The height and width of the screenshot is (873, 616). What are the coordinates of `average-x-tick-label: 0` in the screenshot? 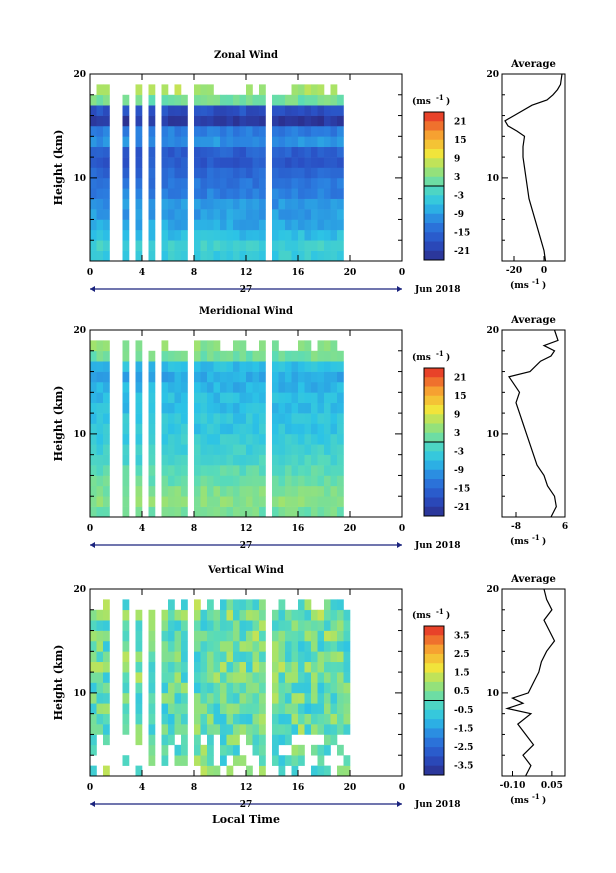 It's located at (544, 271).